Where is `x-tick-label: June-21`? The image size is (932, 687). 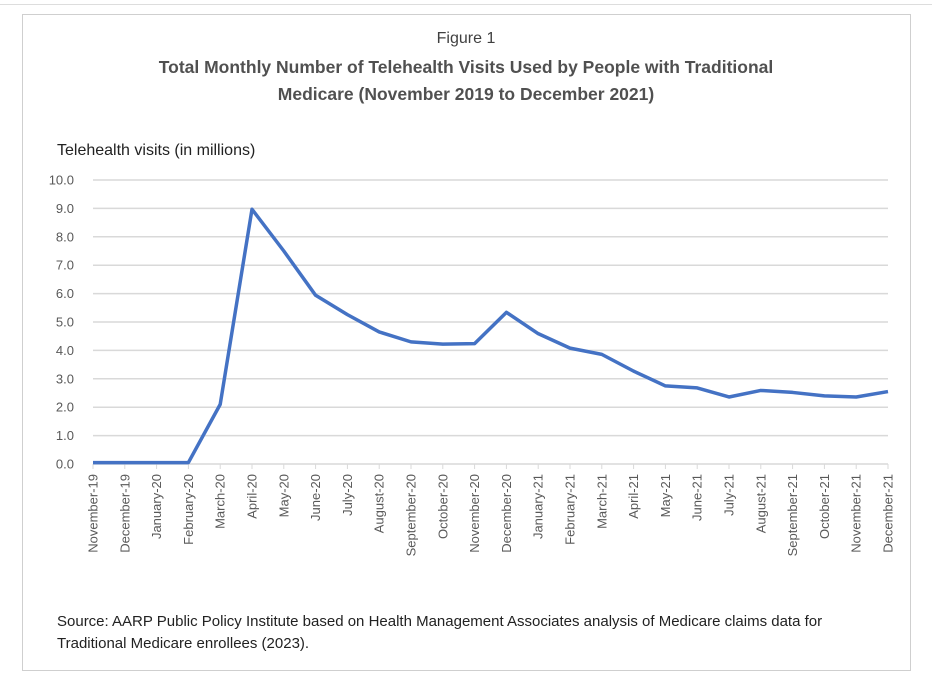 x-tick-label: June-21 is located at coordinates (697, 497).